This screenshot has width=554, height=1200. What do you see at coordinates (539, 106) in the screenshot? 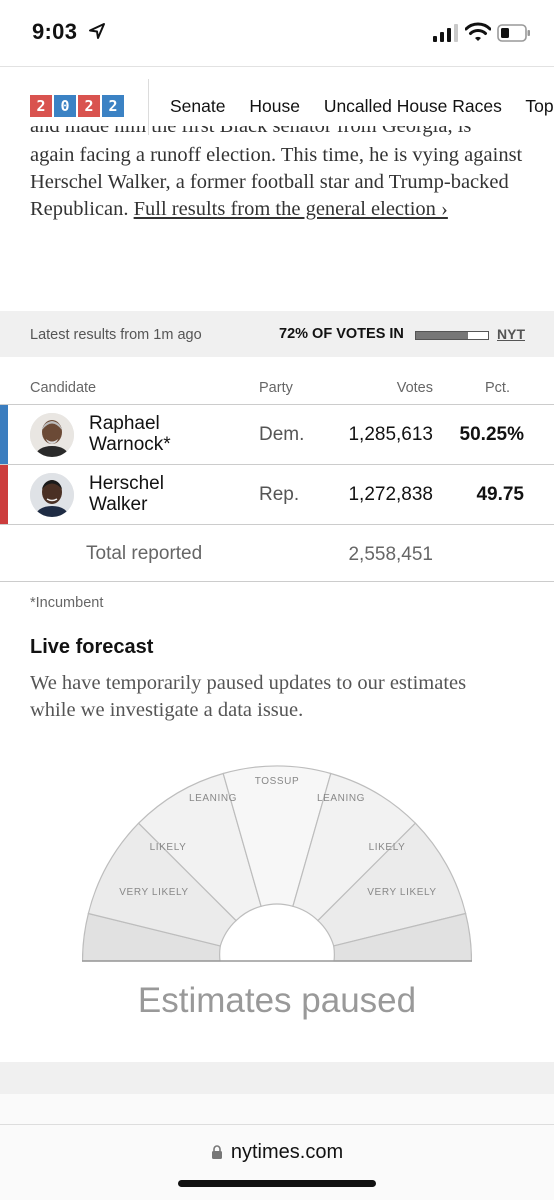
I see `nav-link-top: Top` at bounding box center [539, 106].